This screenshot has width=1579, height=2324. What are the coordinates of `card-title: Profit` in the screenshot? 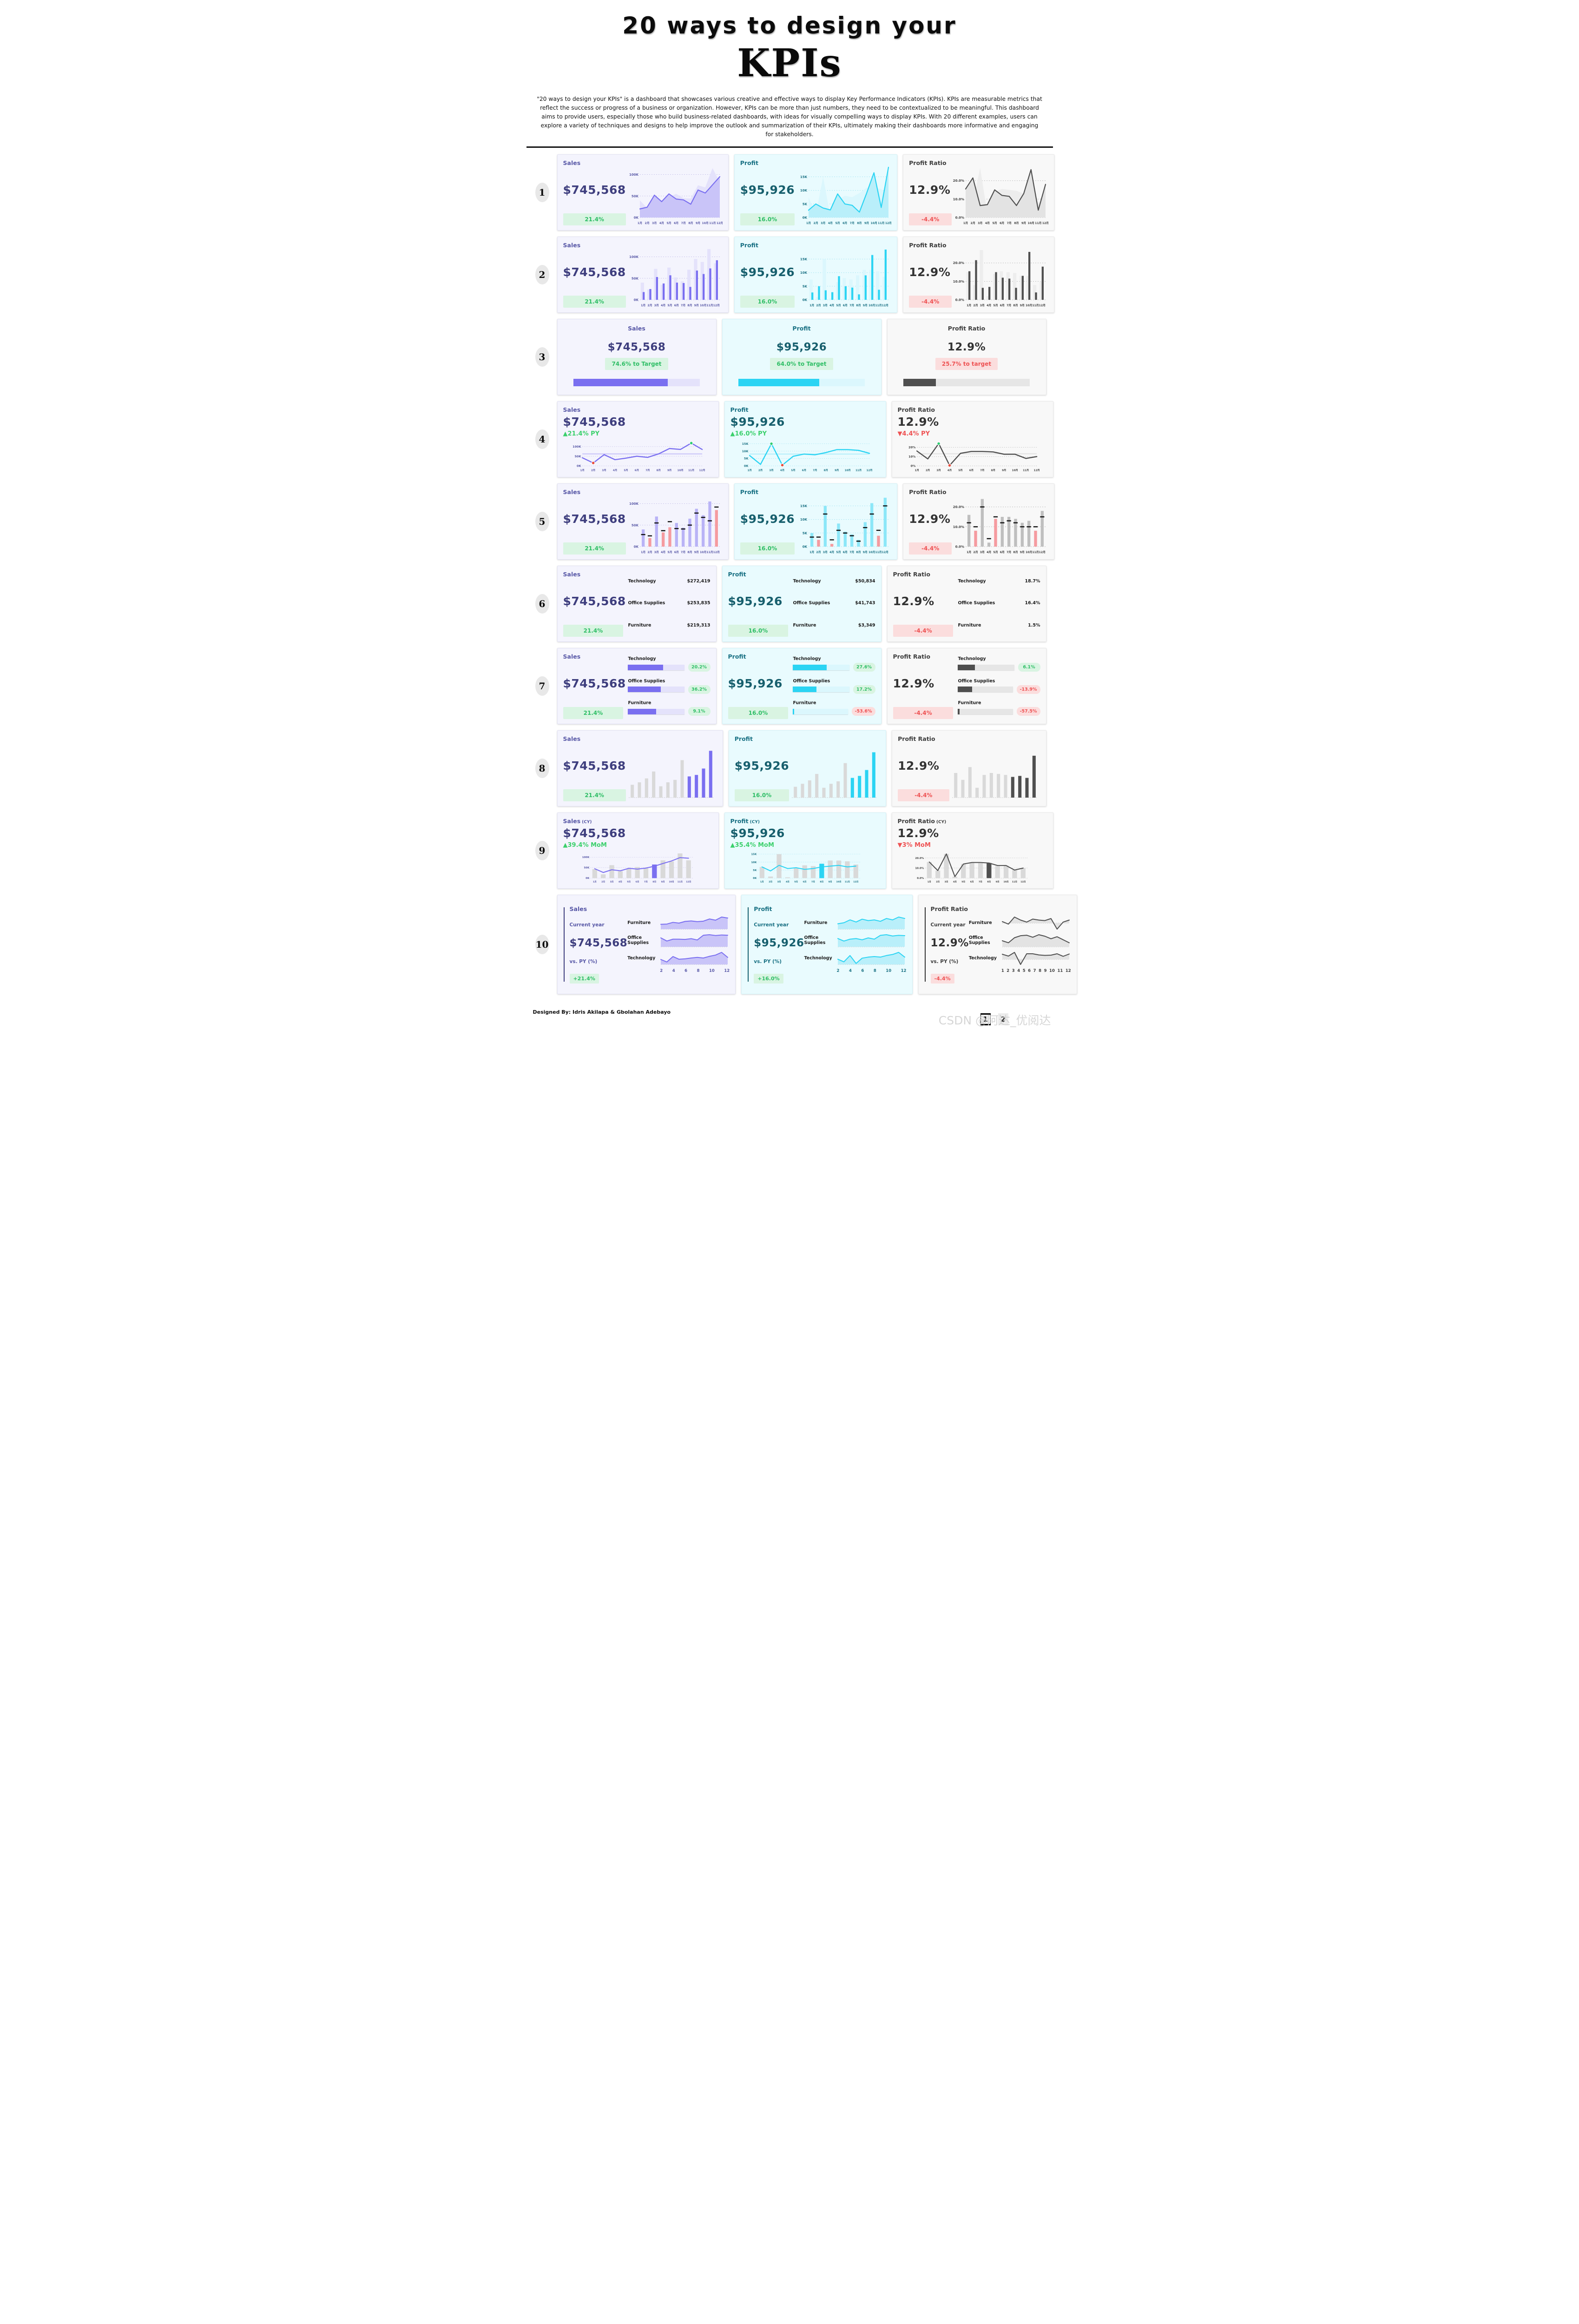 It's located at (763, 909).